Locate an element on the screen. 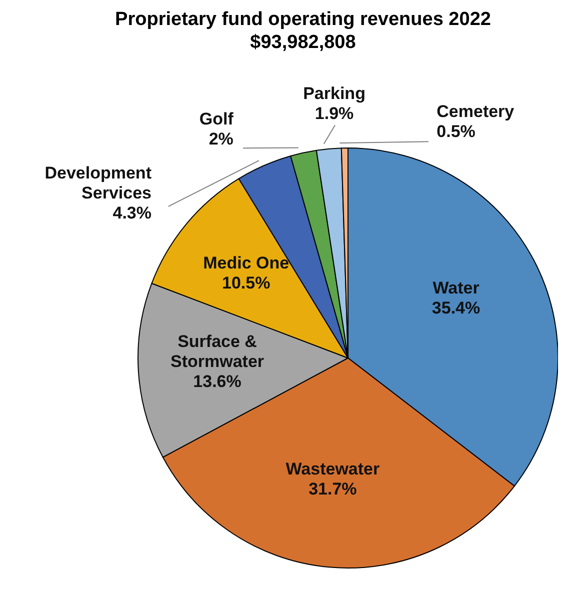 The width and height of the screenshot is (566, 590). data-label: 13.6% is located at coordinates (217, 381).